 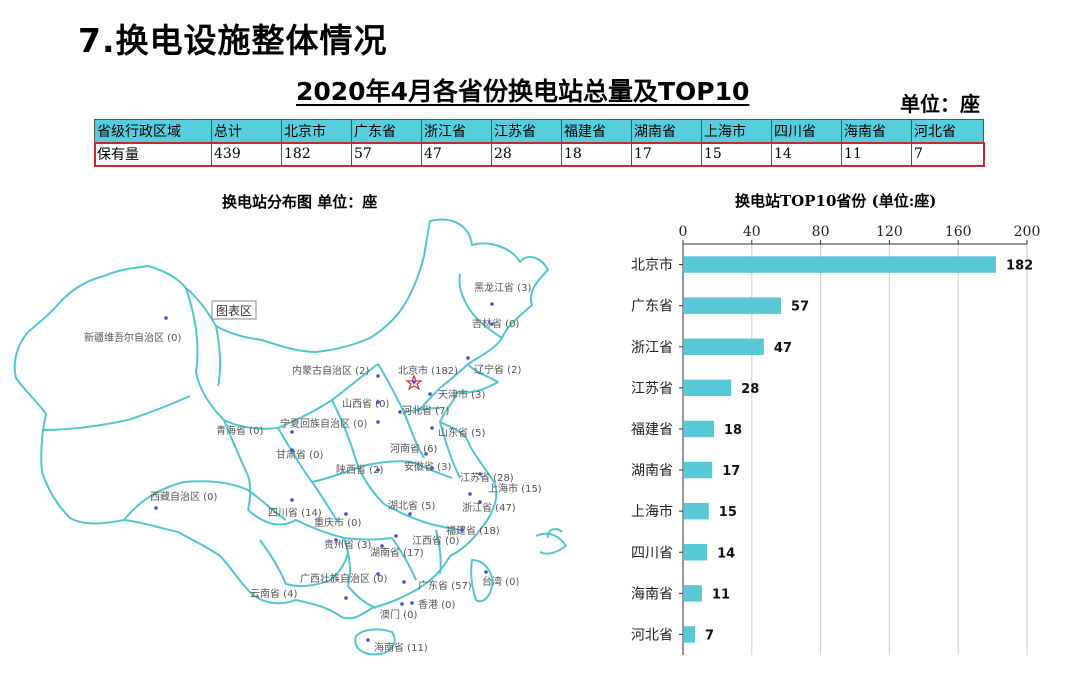 I want to click on chart-data-label: 14, so click(x=726, y=553).